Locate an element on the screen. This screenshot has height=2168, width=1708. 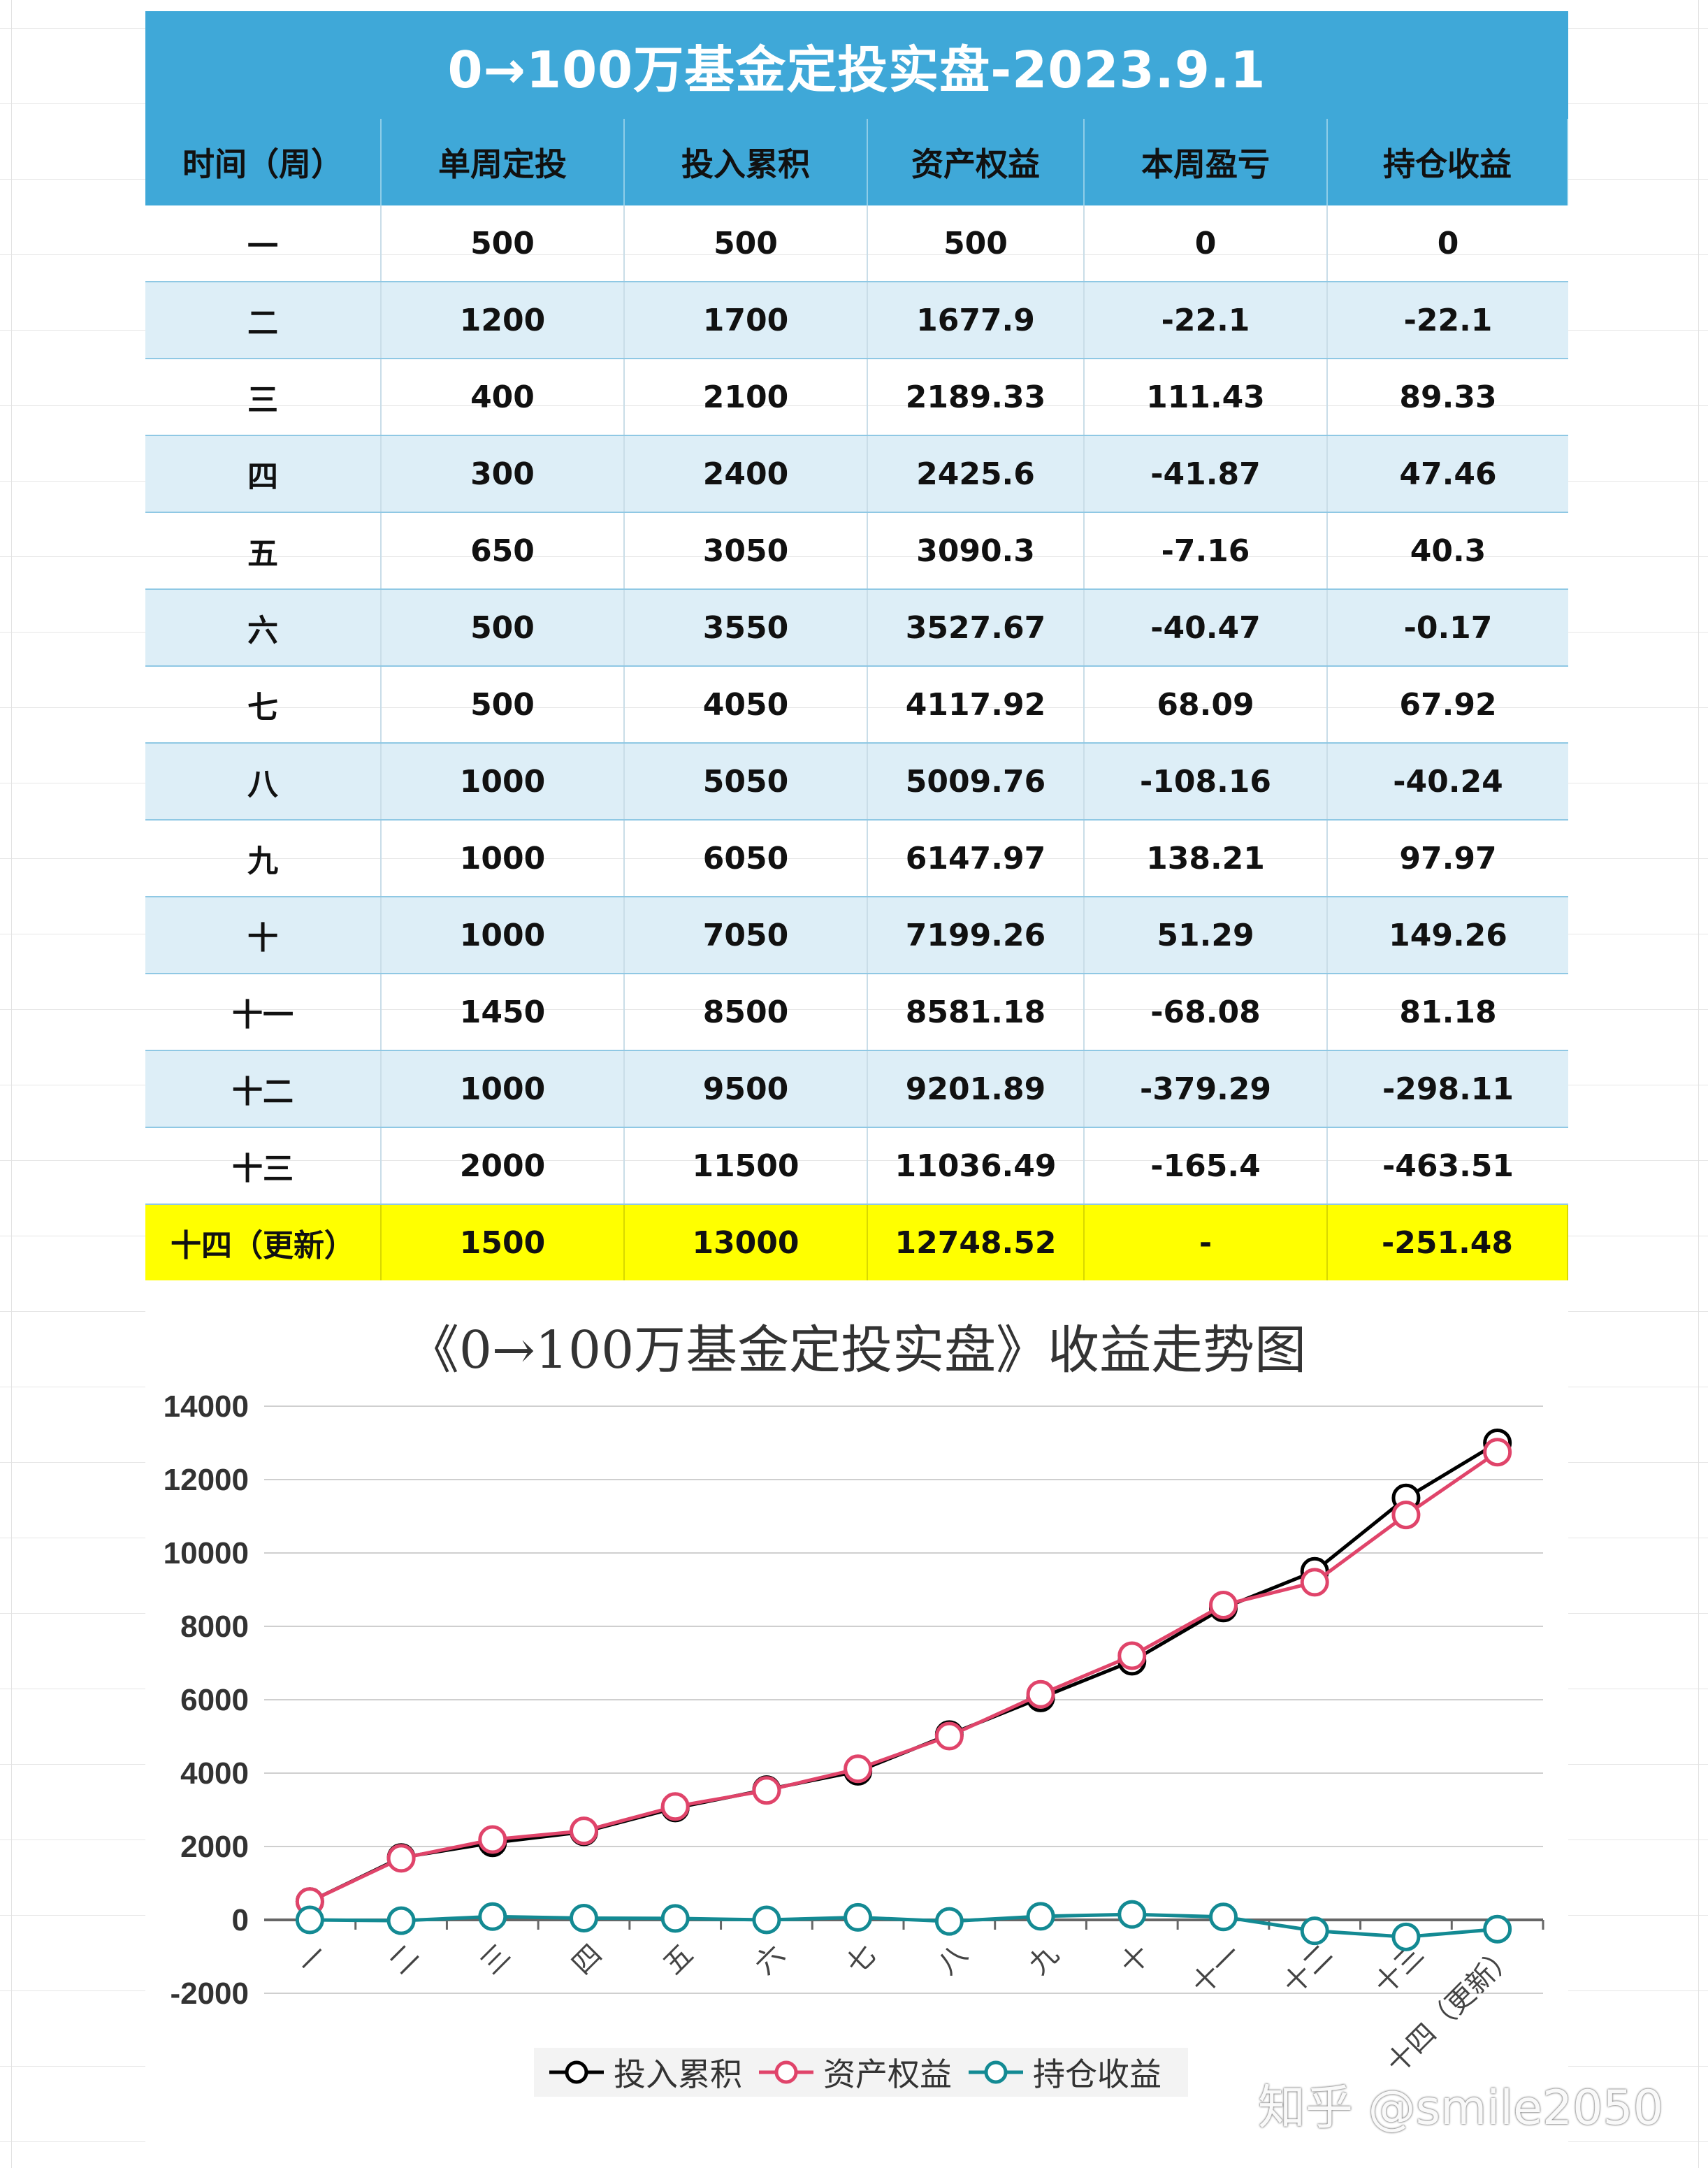
table-cell: 650 is located at coordinates (503, 550).